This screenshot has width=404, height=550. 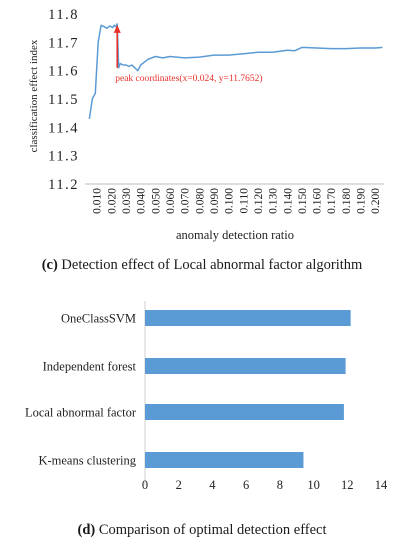 What do you see at coordinates (274, 201) in the screenshot?
I see `x-tick-label: 0.130` at bounding box center [274, 201].